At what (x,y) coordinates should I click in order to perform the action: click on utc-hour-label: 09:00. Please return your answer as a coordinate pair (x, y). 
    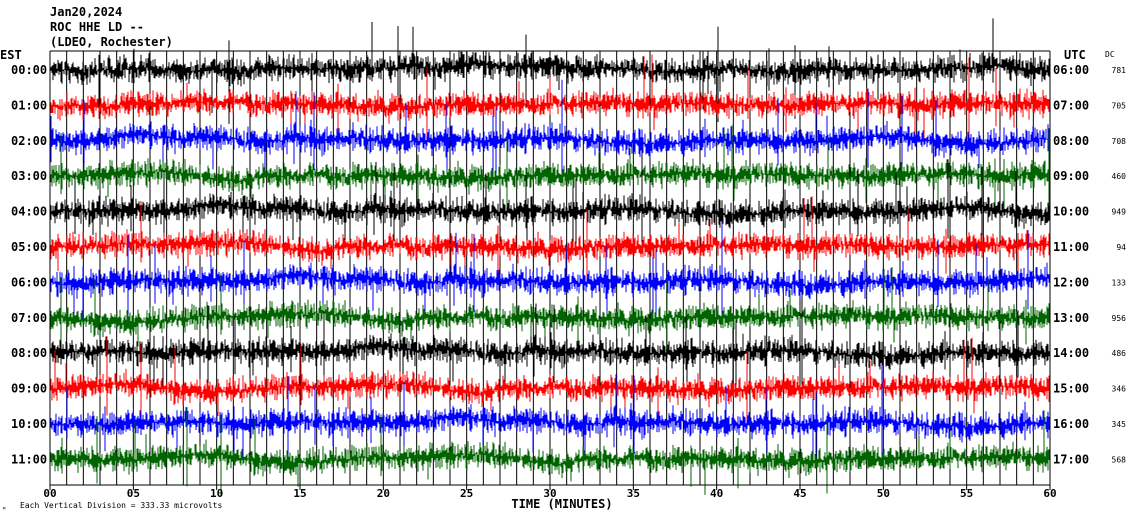
    Looking at the image, I should click on (1071, 176).